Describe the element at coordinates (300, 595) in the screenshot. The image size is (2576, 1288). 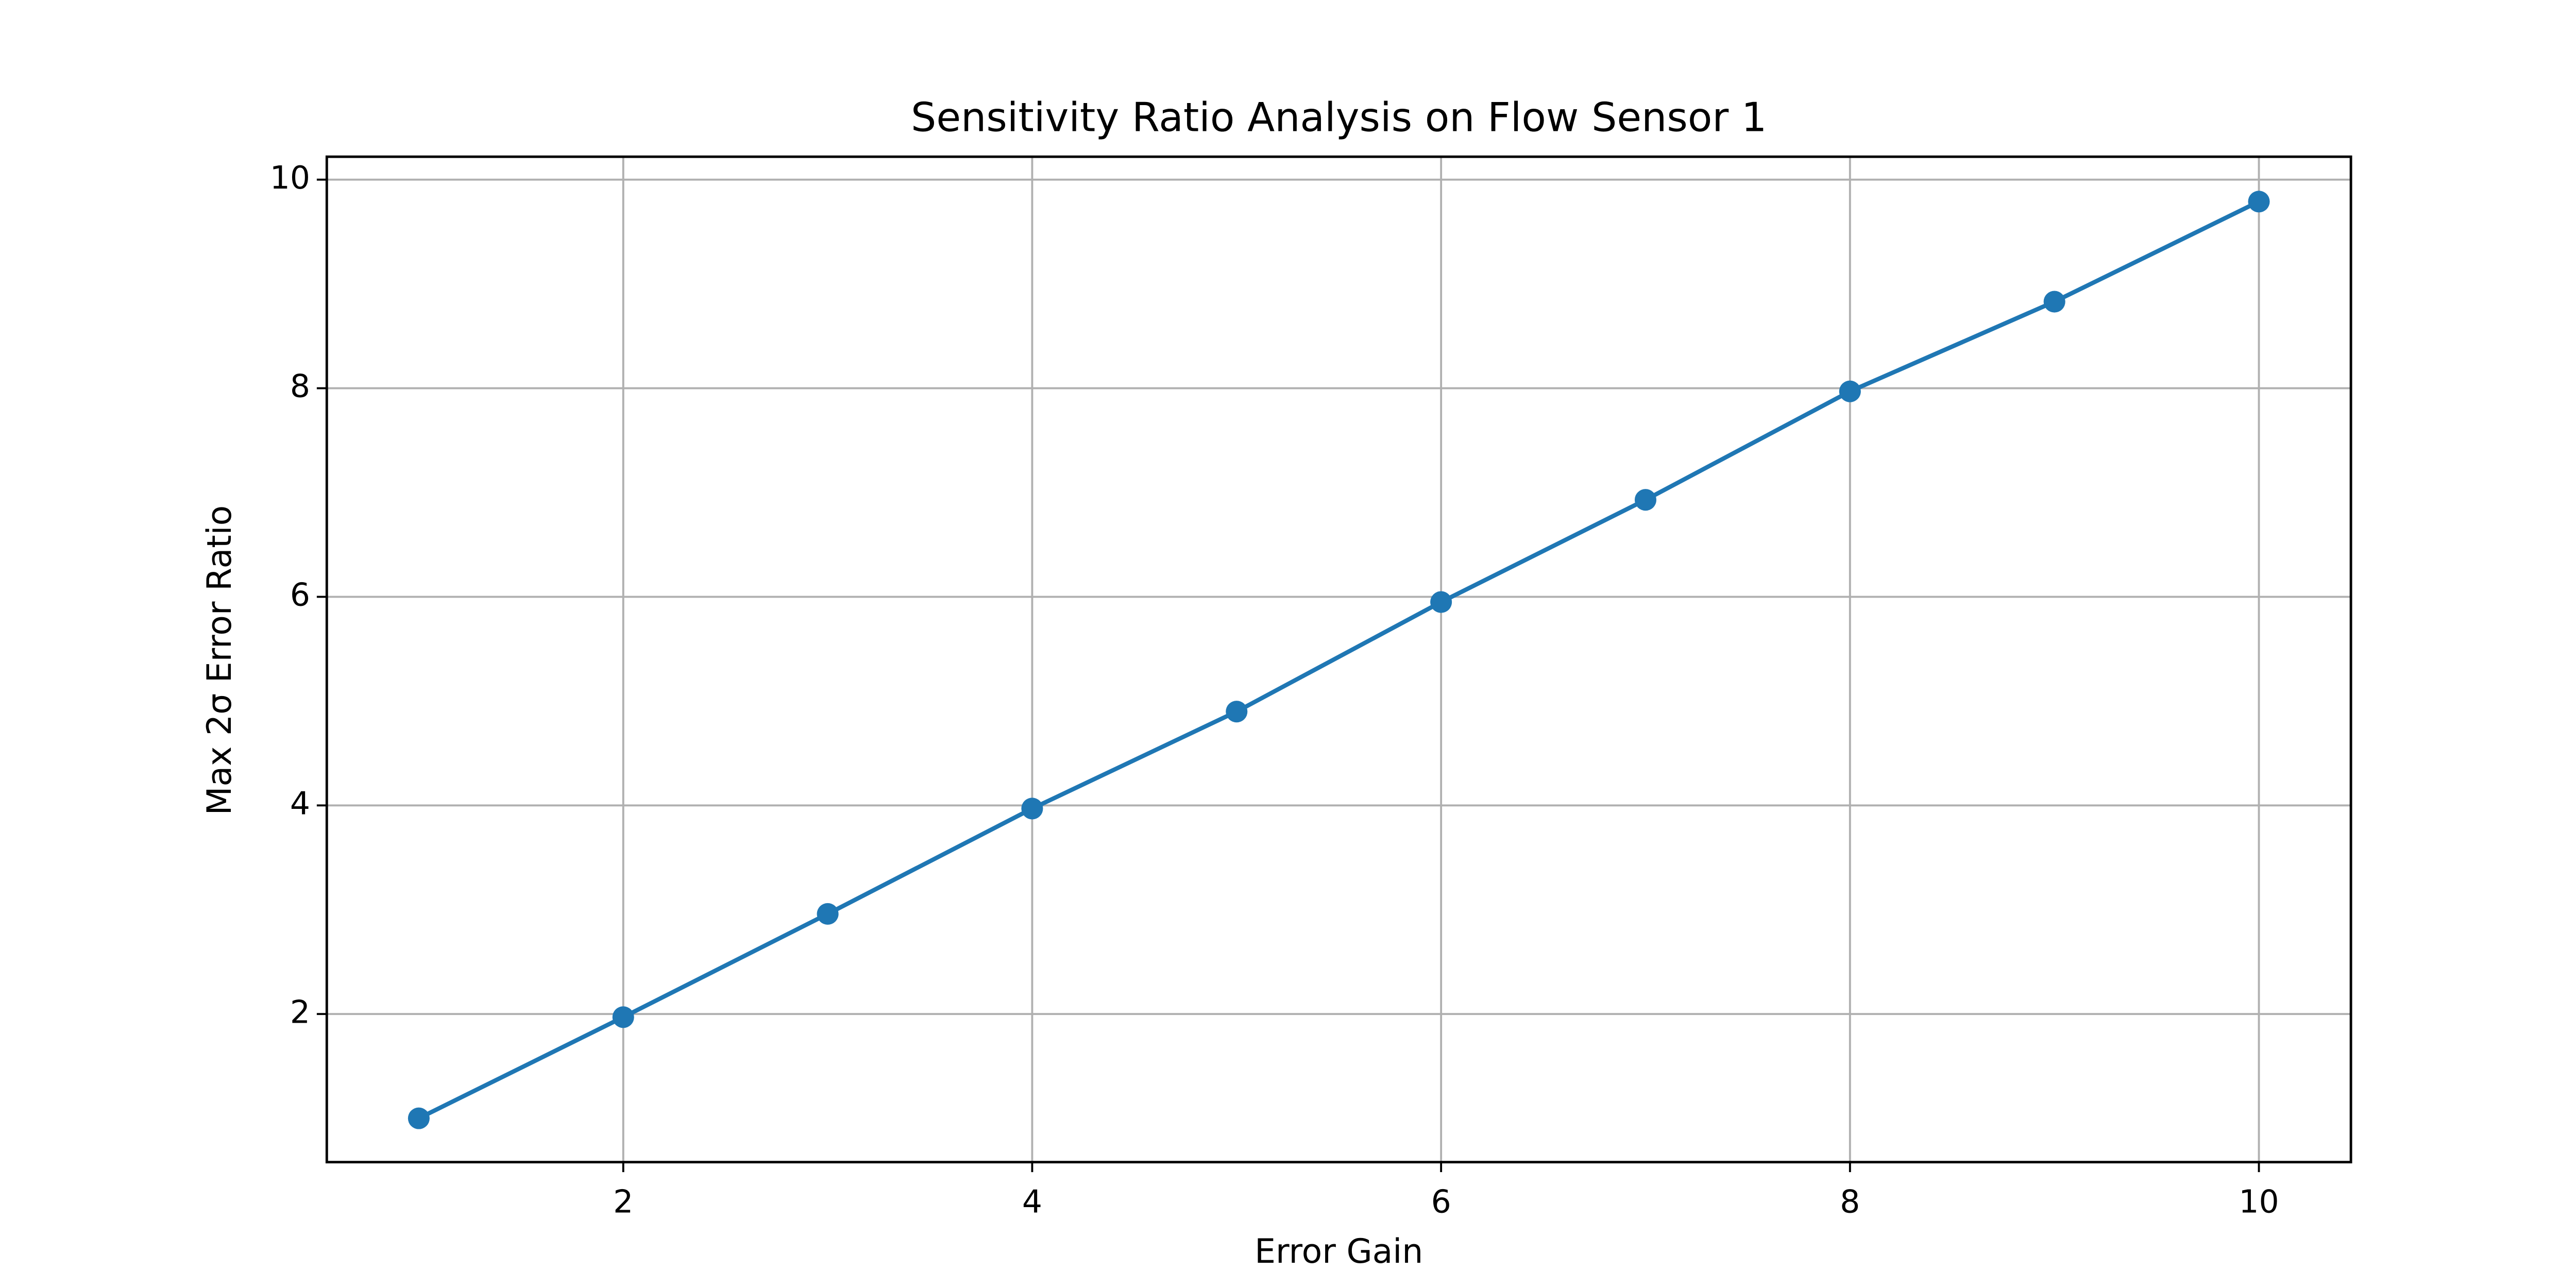
I see `y-tick-label: 6` at that location.